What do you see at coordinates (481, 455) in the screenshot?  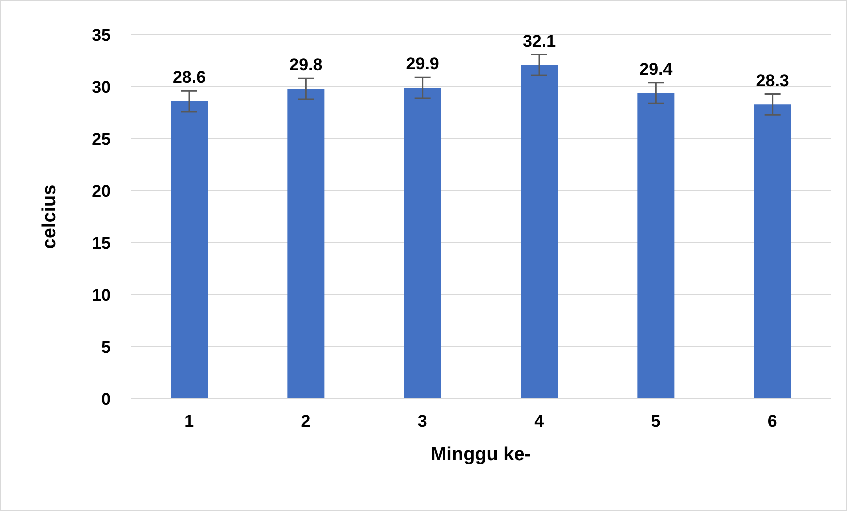 I see `x-axis-title: Minggu ke-` at bounding box center [481, 455].